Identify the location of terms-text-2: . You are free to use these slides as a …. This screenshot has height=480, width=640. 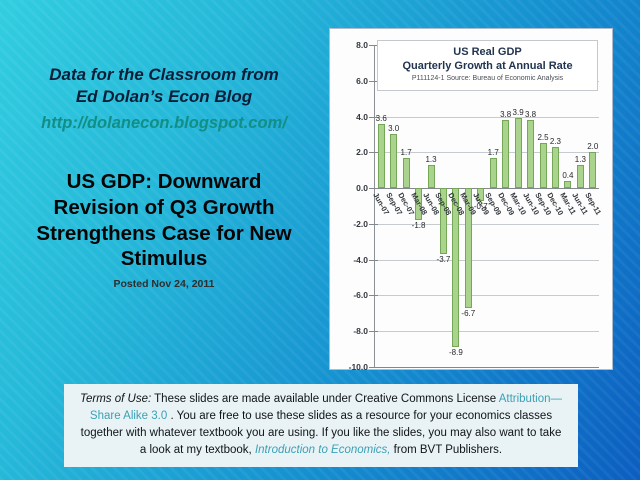
(321, 433).